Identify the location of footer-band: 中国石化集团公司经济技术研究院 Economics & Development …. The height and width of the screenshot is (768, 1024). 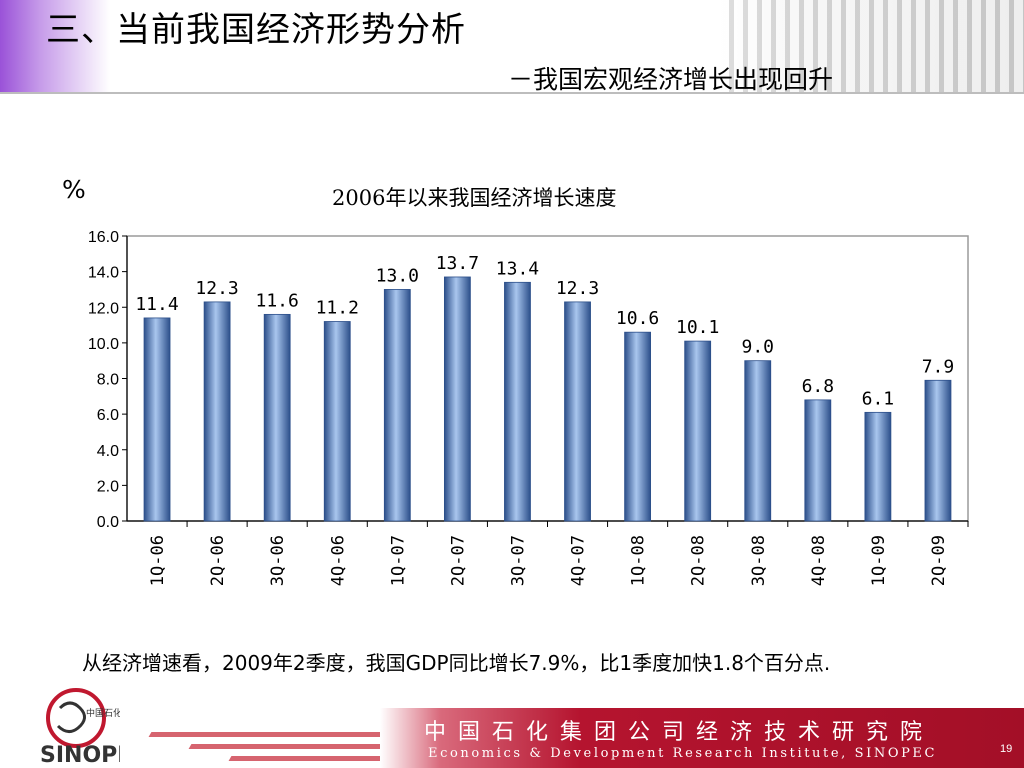
(512, 730).